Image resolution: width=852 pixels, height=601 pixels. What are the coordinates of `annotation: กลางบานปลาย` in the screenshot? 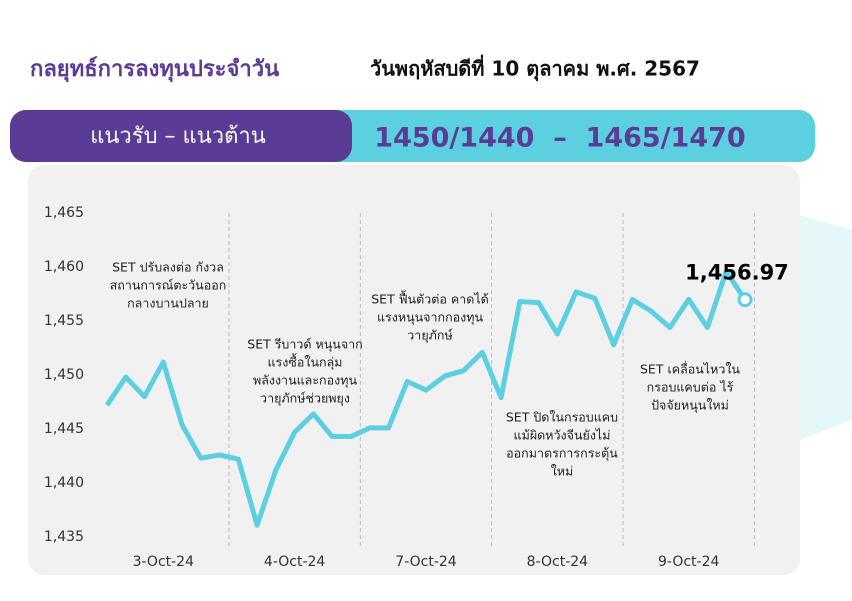 It's located at (168, 303).